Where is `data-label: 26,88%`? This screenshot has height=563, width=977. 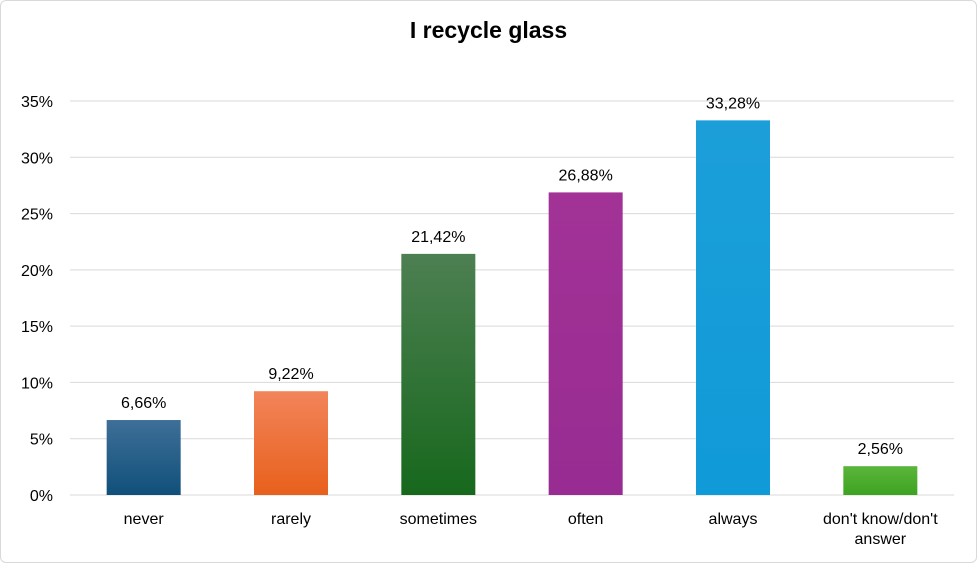
data-label: 26,88% is located at coordinates (586, 175).